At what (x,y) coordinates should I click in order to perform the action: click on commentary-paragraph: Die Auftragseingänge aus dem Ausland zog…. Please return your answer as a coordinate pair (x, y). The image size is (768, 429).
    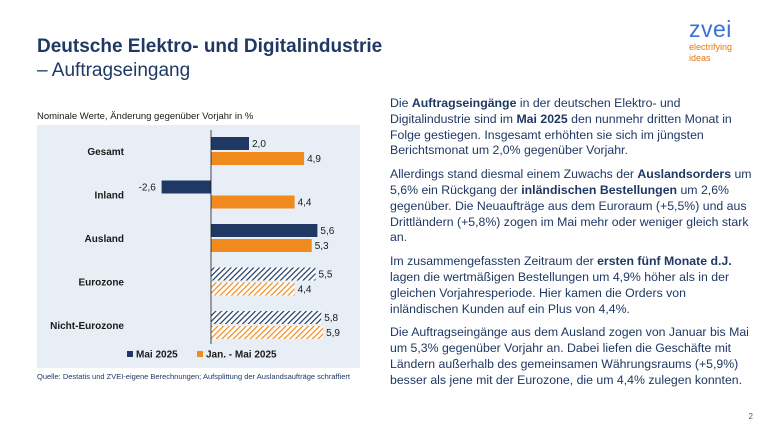
    Looking at the image, I should click on (573, 356).